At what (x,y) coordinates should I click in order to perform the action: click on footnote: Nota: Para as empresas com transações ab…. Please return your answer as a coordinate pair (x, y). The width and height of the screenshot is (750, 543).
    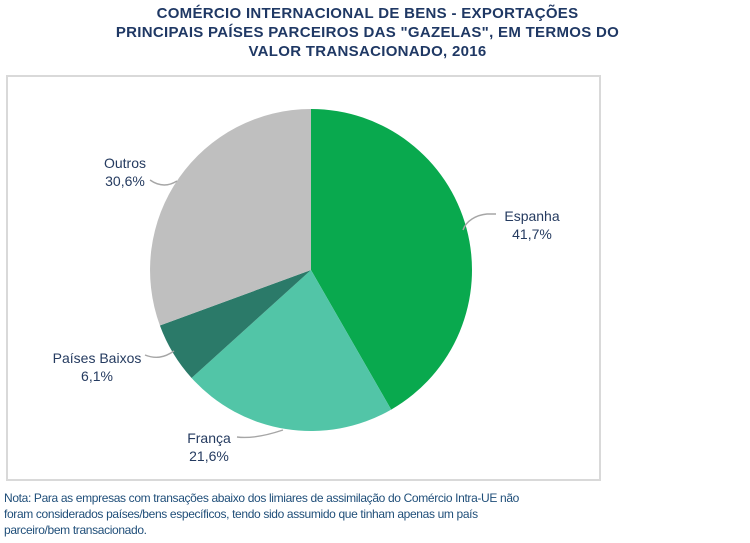
    Looking at the image, I should click on (374, 514).